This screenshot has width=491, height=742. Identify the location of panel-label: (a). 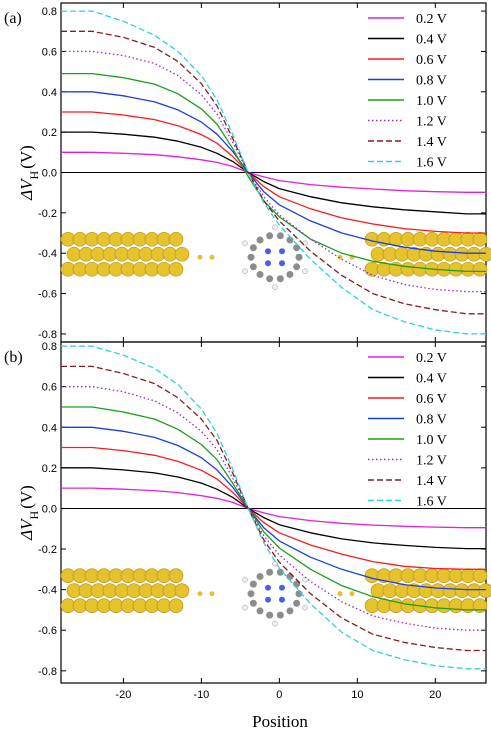
(13, 18).